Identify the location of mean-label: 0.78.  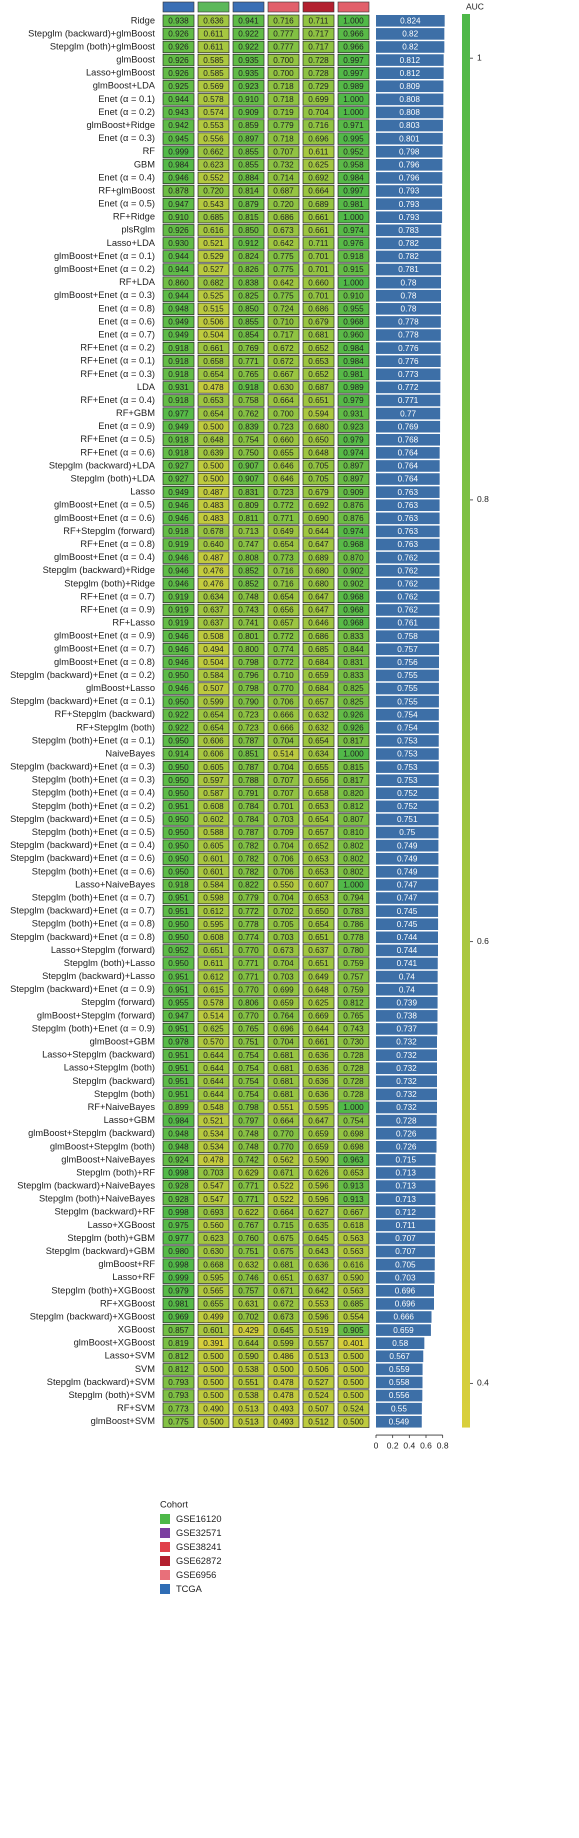
(409, 309).